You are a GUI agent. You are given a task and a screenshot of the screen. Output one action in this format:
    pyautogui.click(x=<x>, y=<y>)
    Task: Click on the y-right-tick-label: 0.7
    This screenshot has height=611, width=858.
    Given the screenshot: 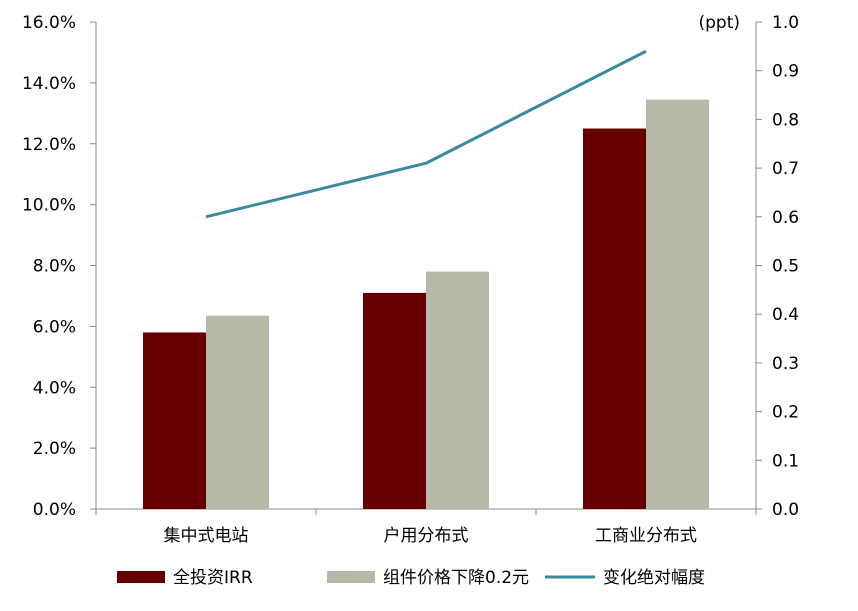 What is the action you would take?
    pyautogui.click(x=785, y=169)
    